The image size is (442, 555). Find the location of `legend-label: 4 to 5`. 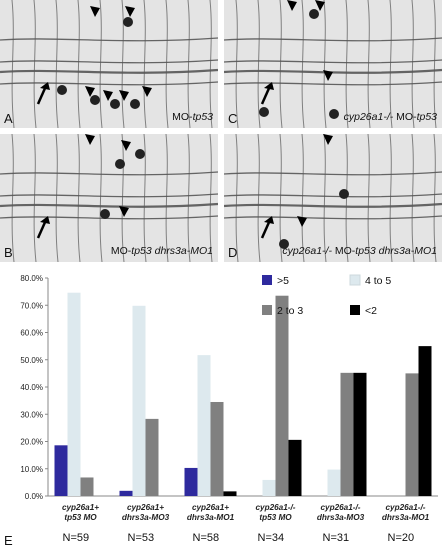

legend-label: 4 to 5 is located at coordinates (378, 281).